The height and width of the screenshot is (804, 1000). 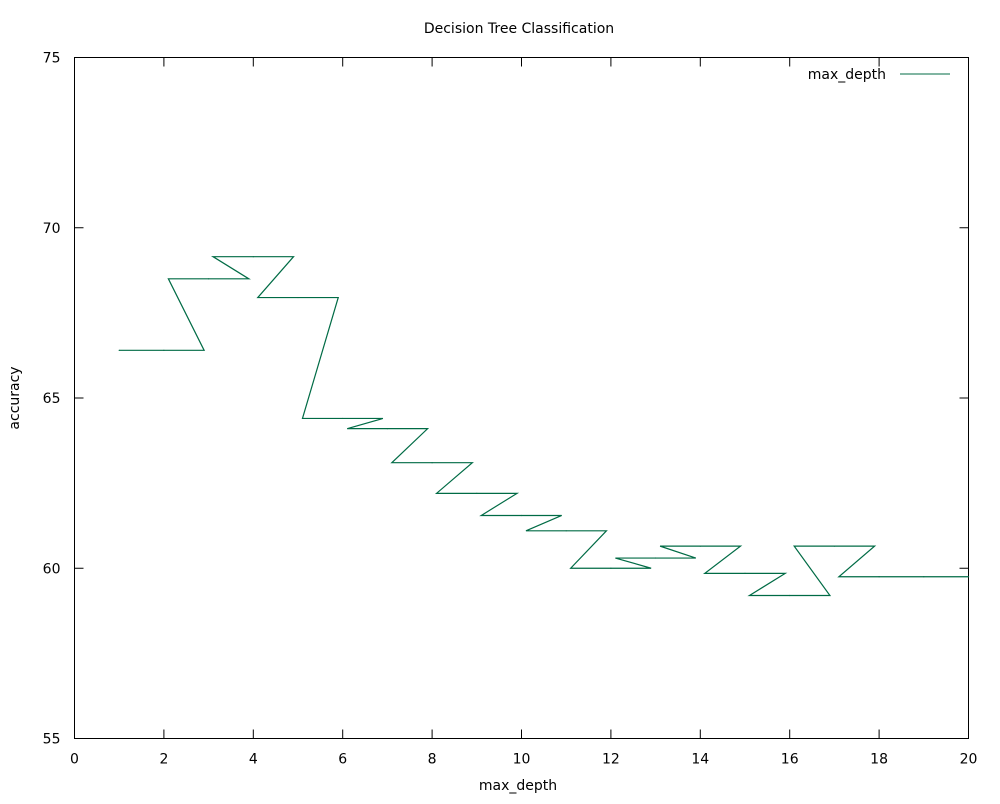 What do you see at coordinates (52, 569) in the screenshot?
I see `y-tick-label: 60` at bounding box center [52, 569].